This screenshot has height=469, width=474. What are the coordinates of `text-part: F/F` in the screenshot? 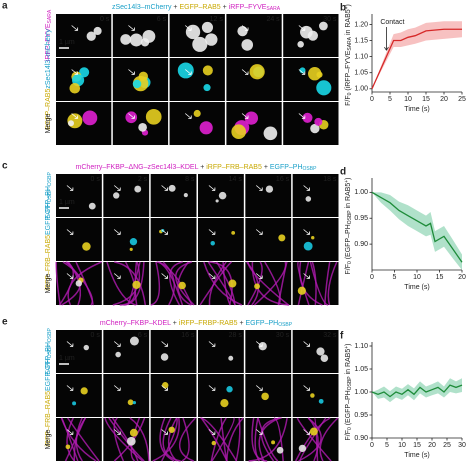 It's located at (348, 100).